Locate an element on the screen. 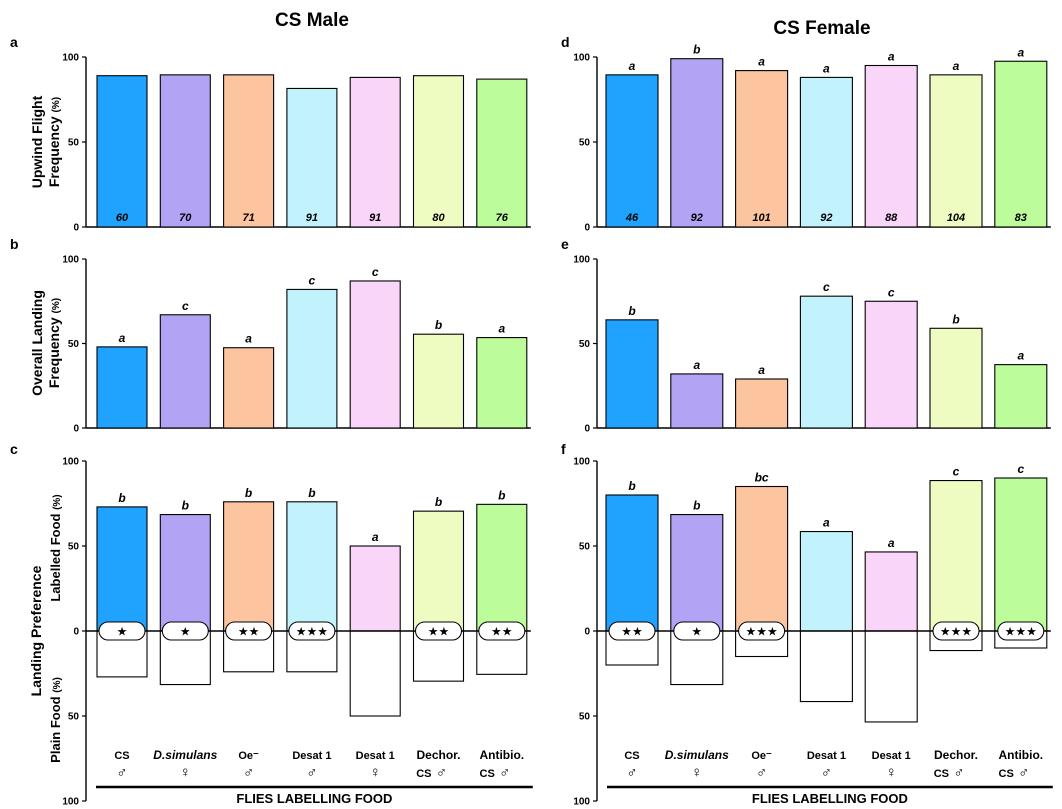 The height and width of the screenshot is (809, 1062). panel-c-category-prefix: CS is located at coordinates (423, 774).